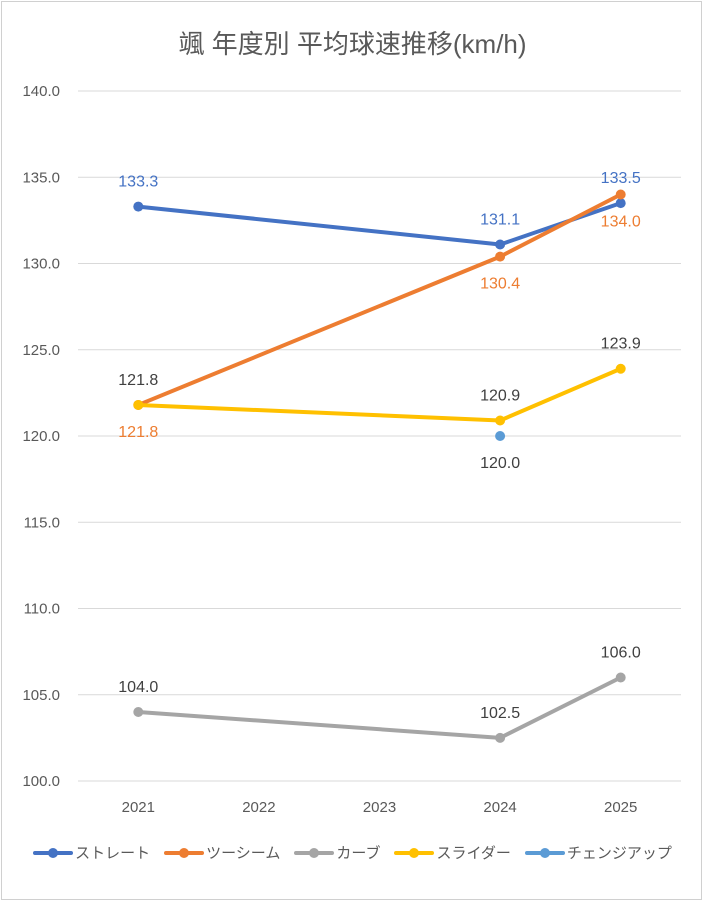  I want to click on legend-item: カーブ, so click(337, 852).